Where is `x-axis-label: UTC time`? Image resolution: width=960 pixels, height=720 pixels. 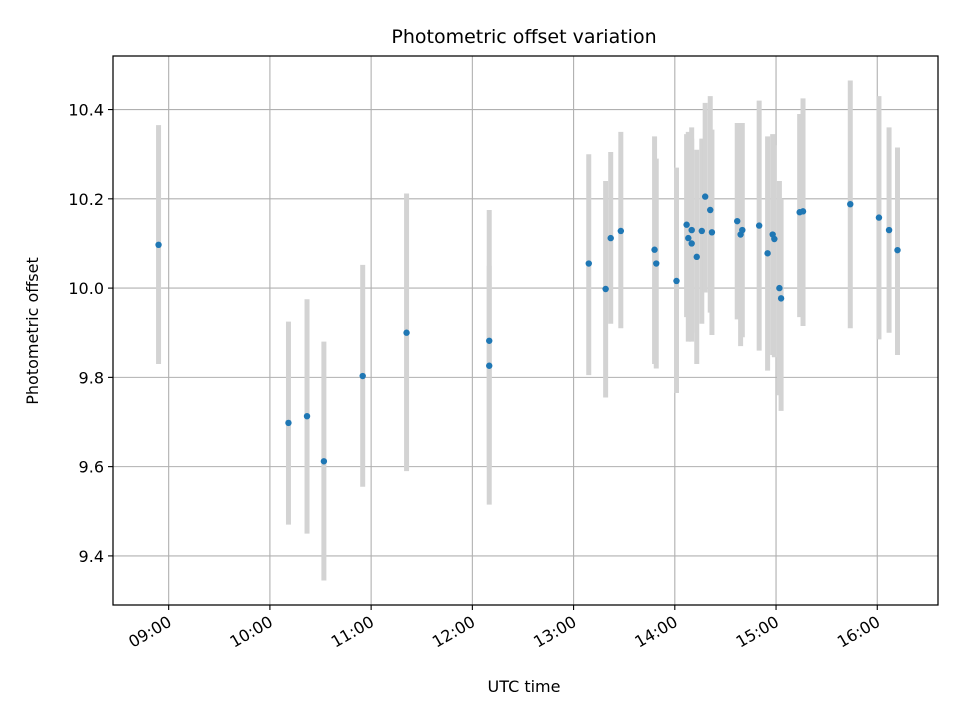 x-axis-label: UTC time is located at coordinates (524, 686).